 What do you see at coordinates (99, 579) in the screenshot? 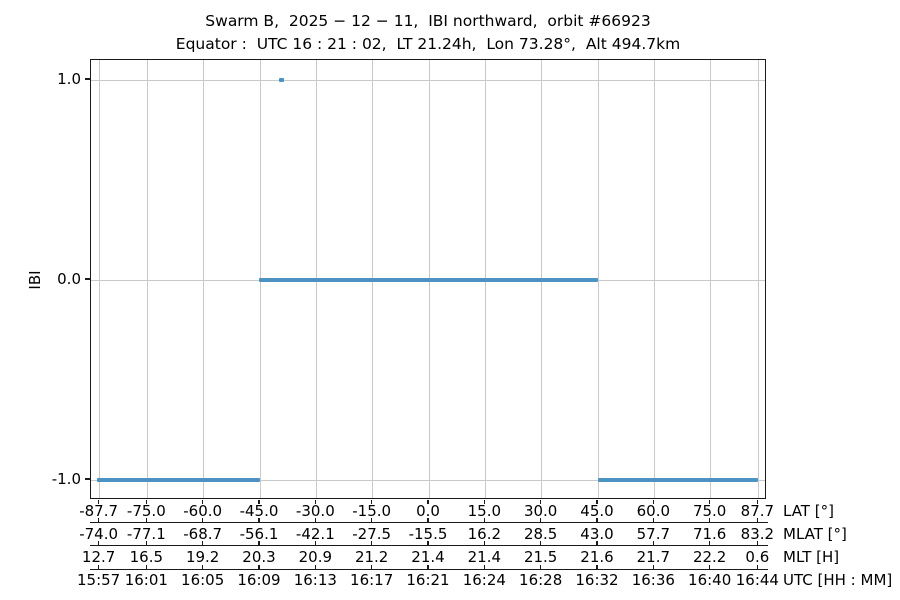
I see `x-tick-label: 15:57` at bounding box center [99, 579].